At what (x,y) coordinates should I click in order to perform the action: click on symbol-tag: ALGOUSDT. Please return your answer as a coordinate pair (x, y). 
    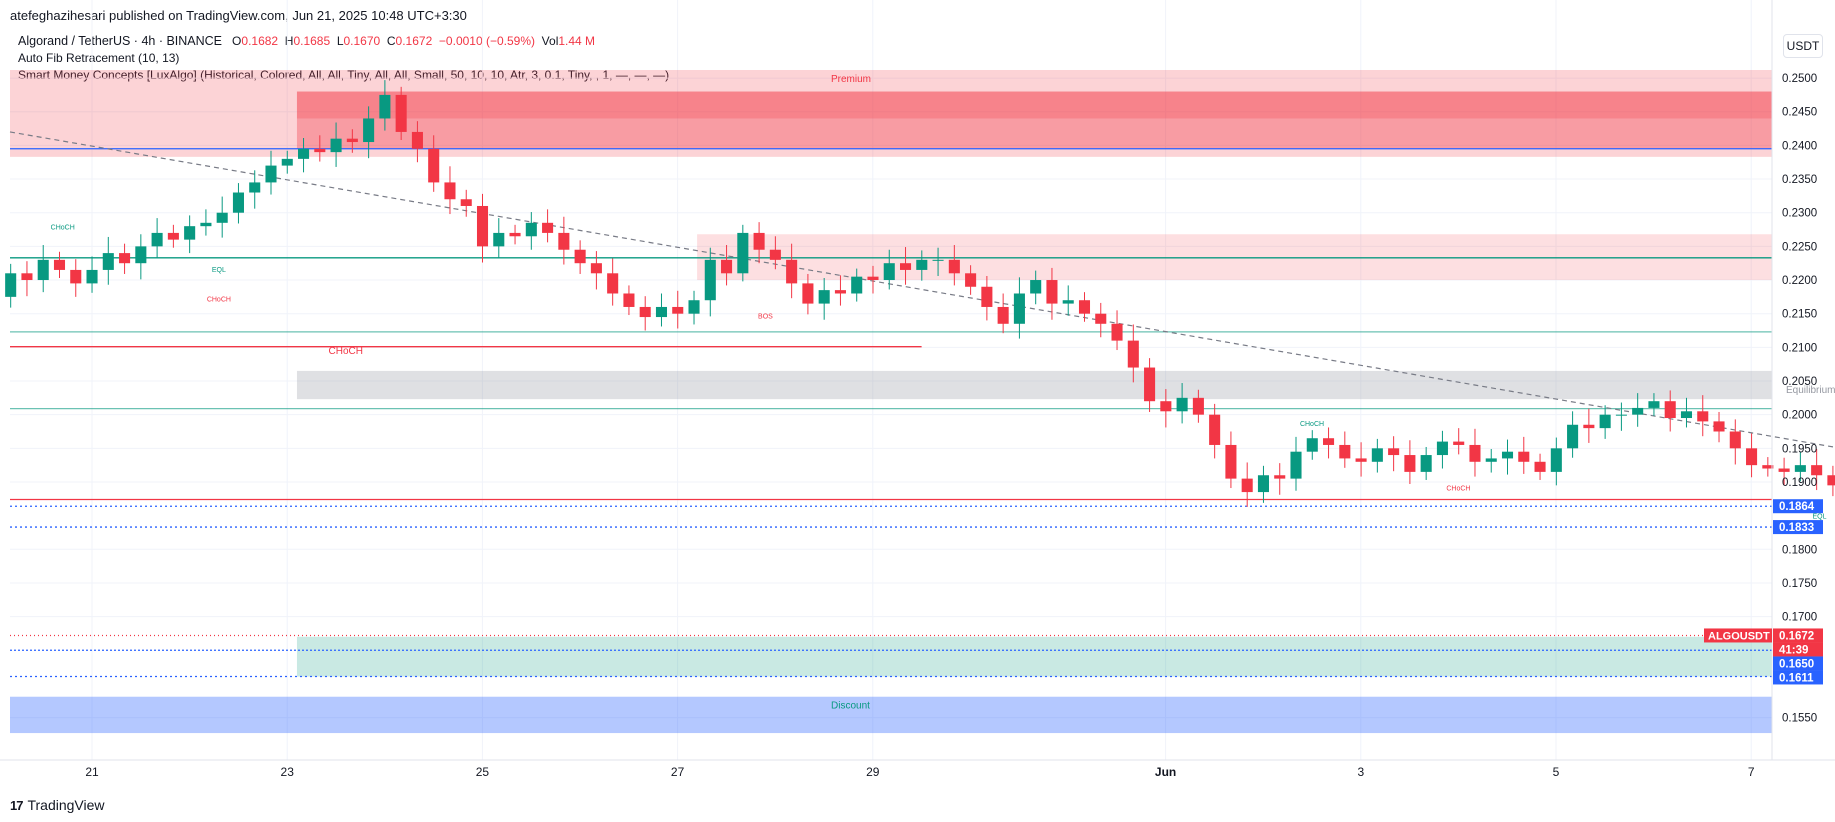
    Looking at the image, I should click on (1739, 636).